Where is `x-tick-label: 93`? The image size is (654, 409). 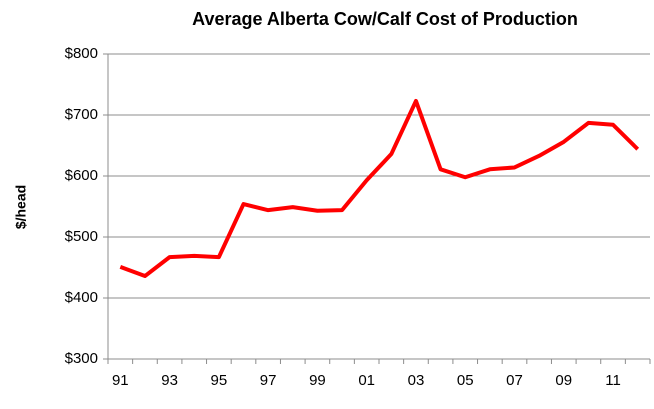
x-tick-label: 93 is located at coordinates (169, 380).